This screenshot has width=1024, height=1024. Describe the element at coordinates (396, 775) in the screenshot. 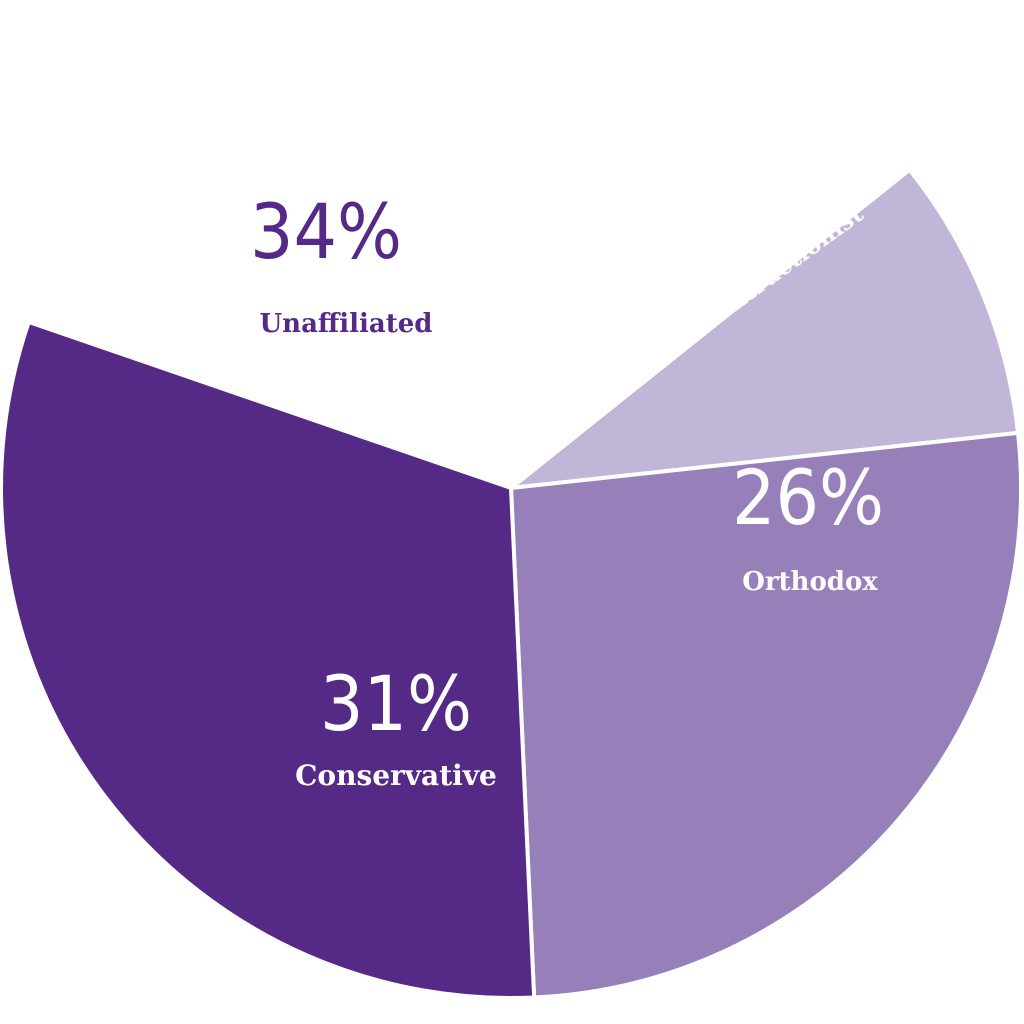

I see `slice-category-label: Conservative` at that location.